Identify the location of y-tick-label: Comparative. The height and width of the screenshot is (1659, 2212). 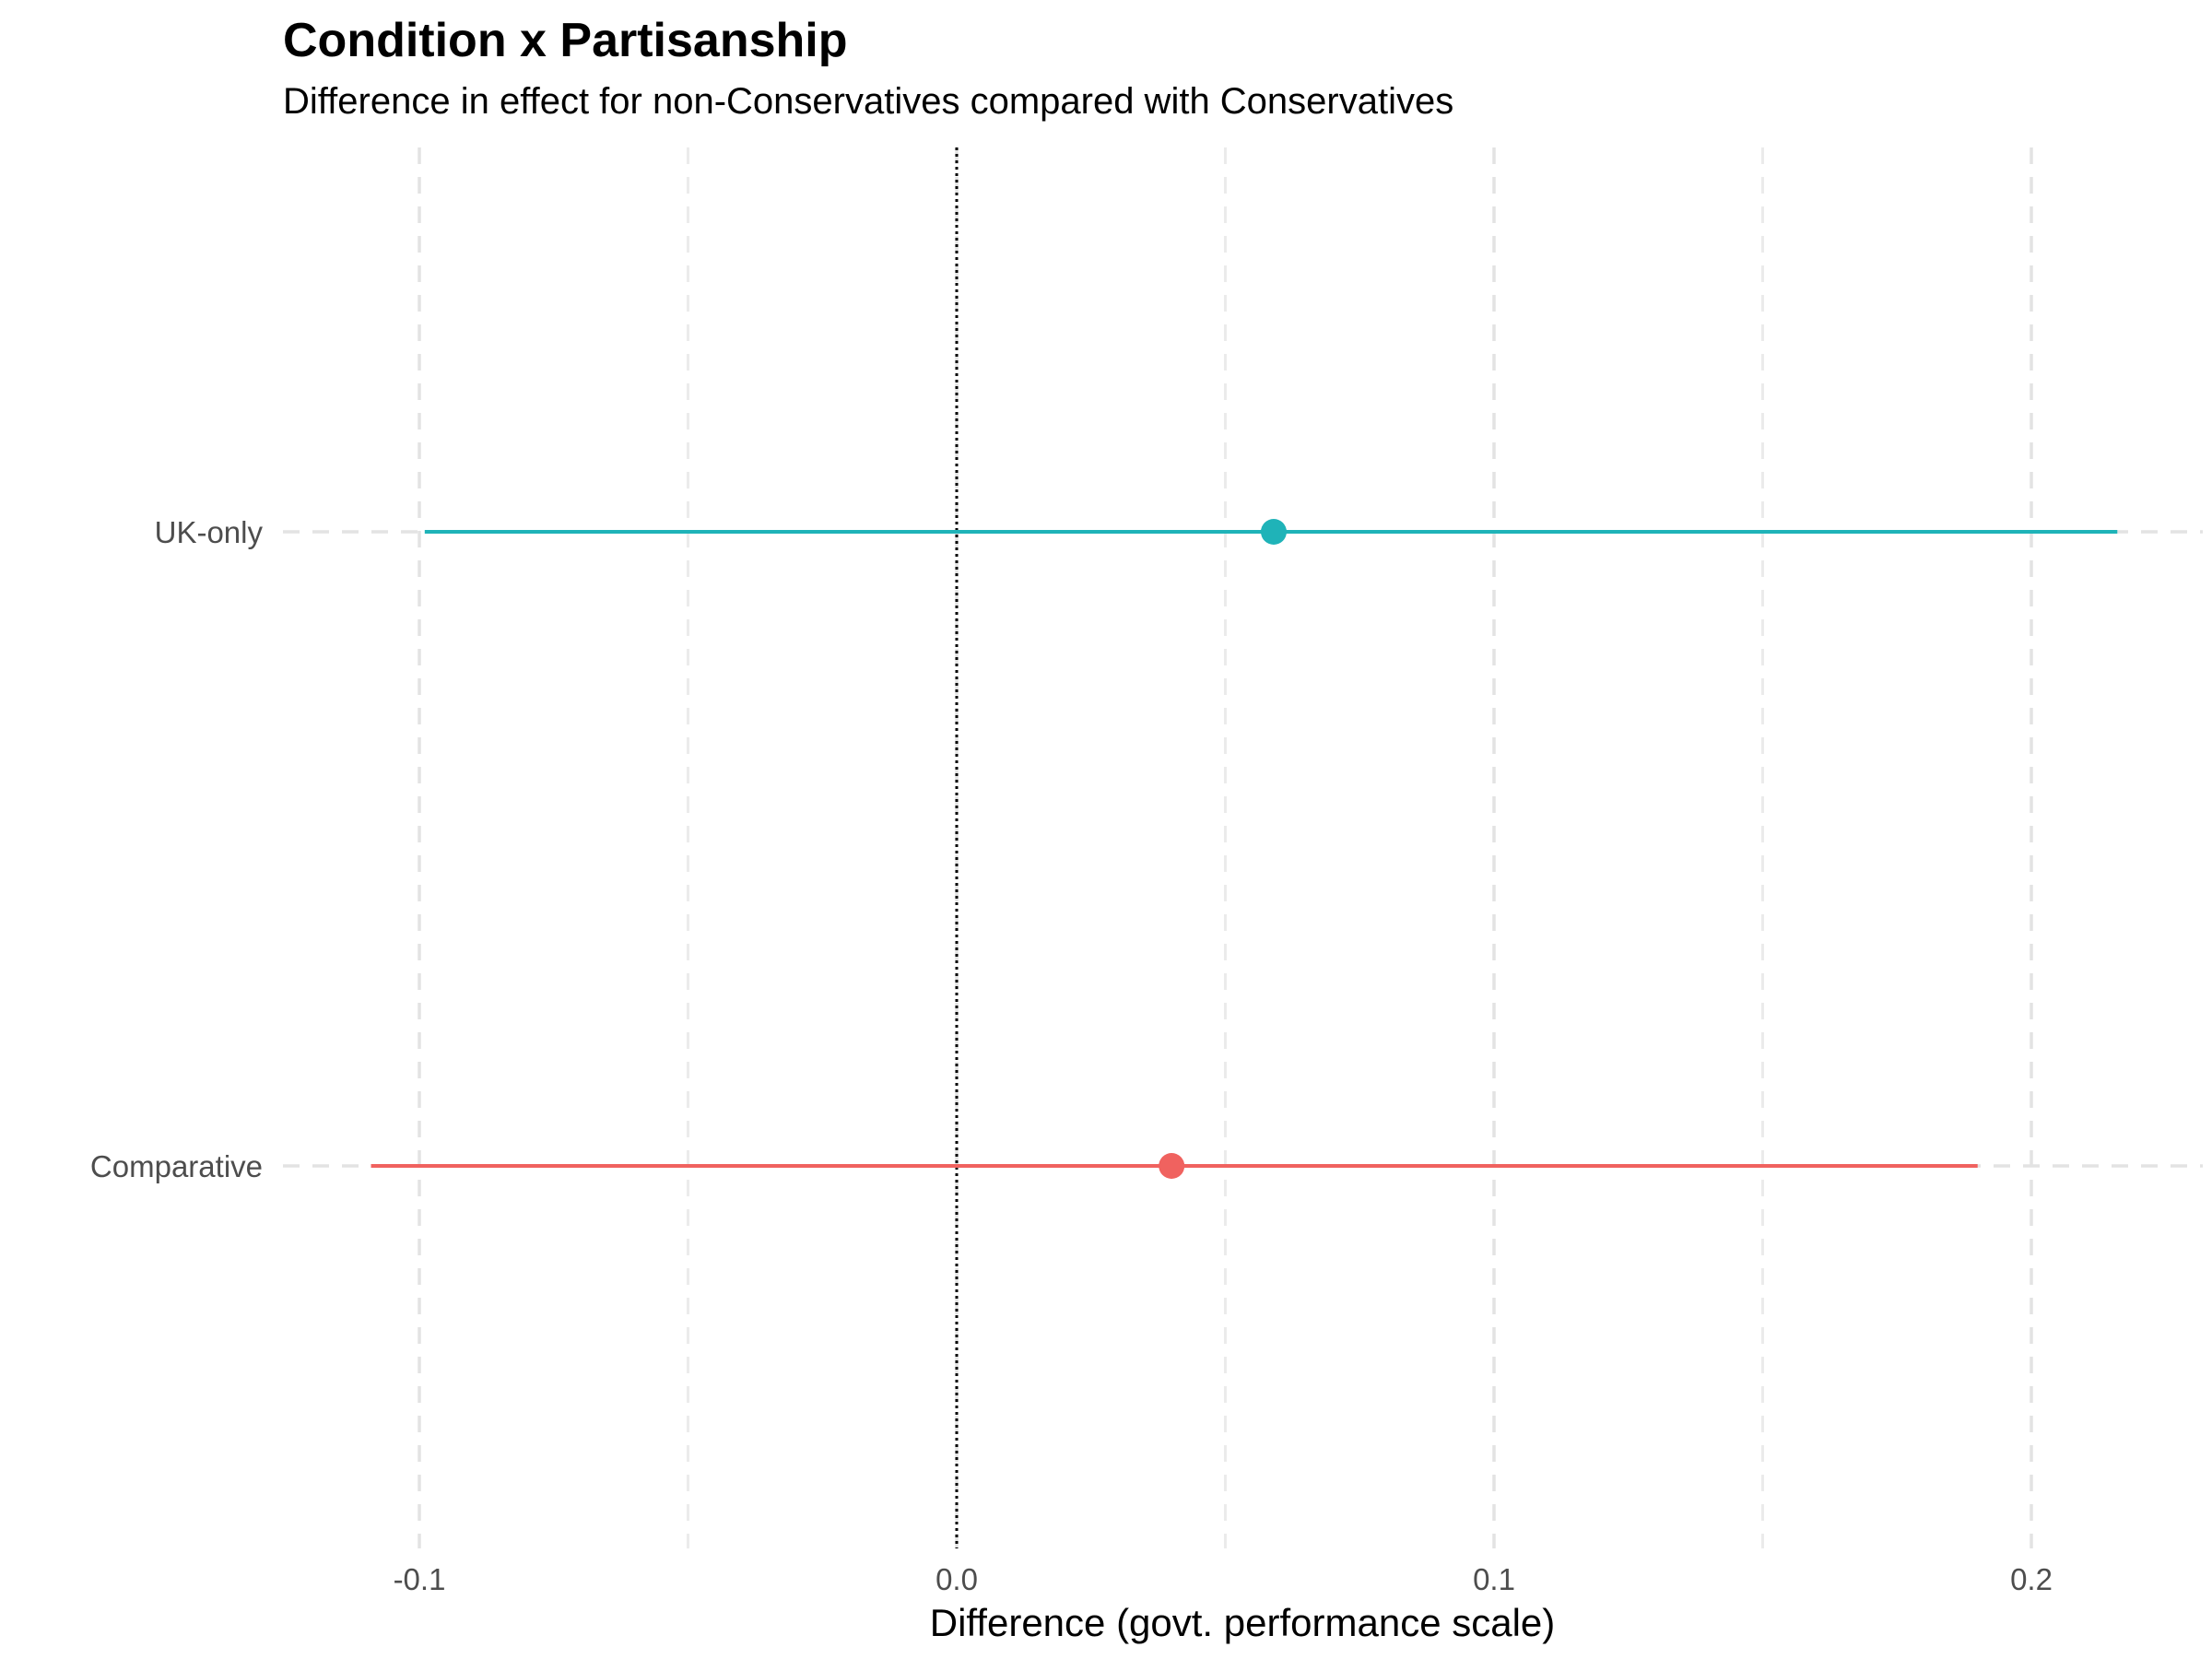
(176, 1166).